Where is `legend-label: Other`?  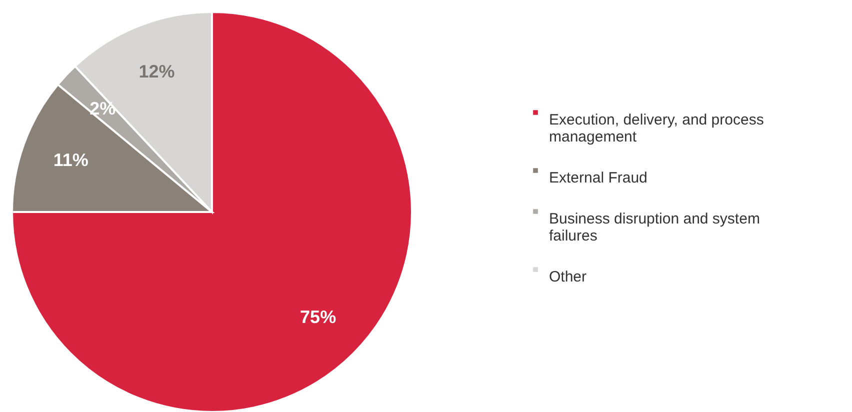
legend-label: Other is located at coordinates (568, 277).